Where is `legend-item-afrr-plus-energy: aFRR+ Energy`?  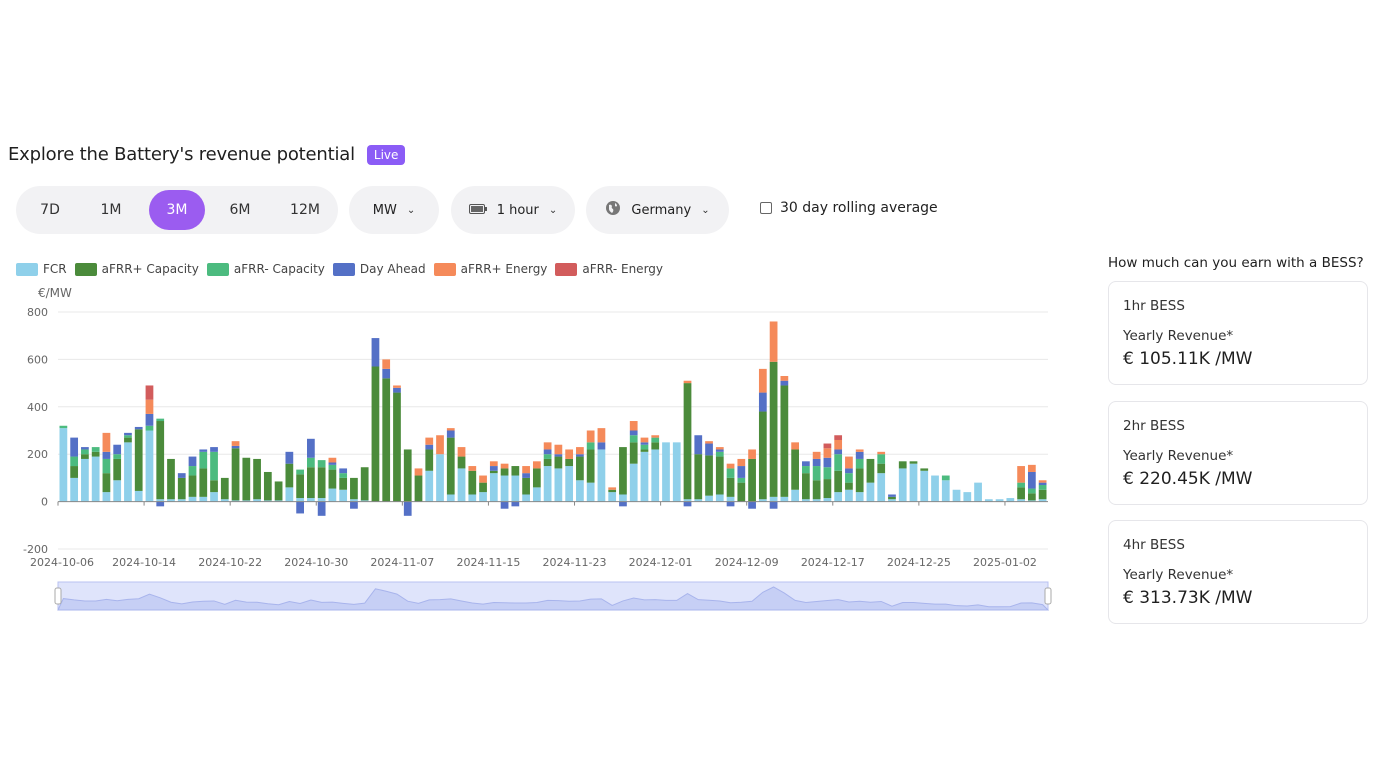 legend-item-afrr-plus-energy: aFRR+ Energy is located at coordinates (490, 269).